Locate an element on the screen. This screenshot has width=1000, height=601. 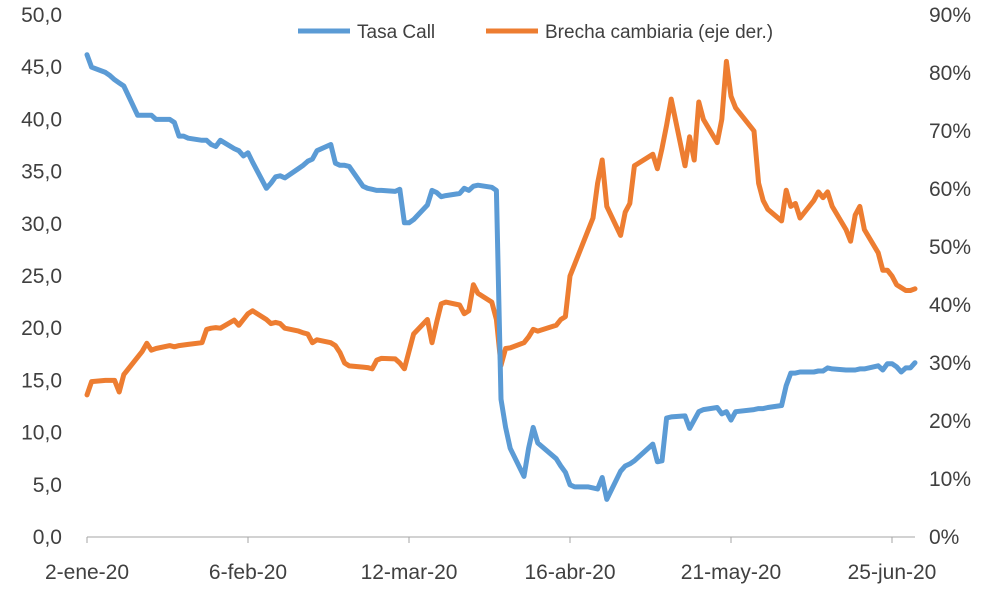
y-left-tick-label: 50,0 is located at coordinates (41, 15).